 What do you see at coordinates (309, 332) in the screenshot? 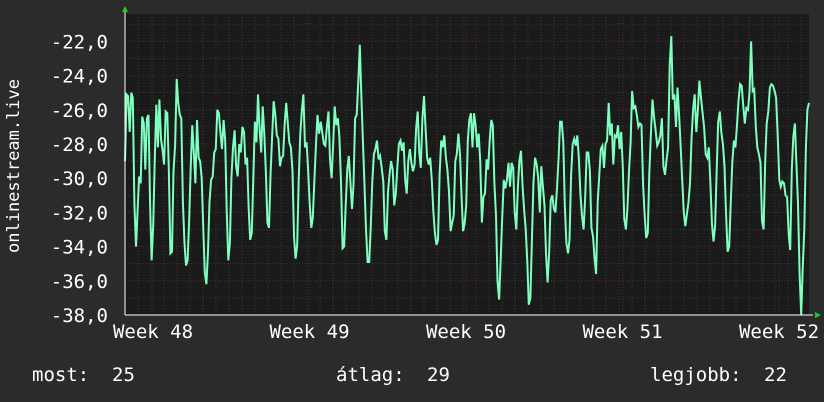
I see `x-tick-label: Week 49` at bounding box center [309, 332].